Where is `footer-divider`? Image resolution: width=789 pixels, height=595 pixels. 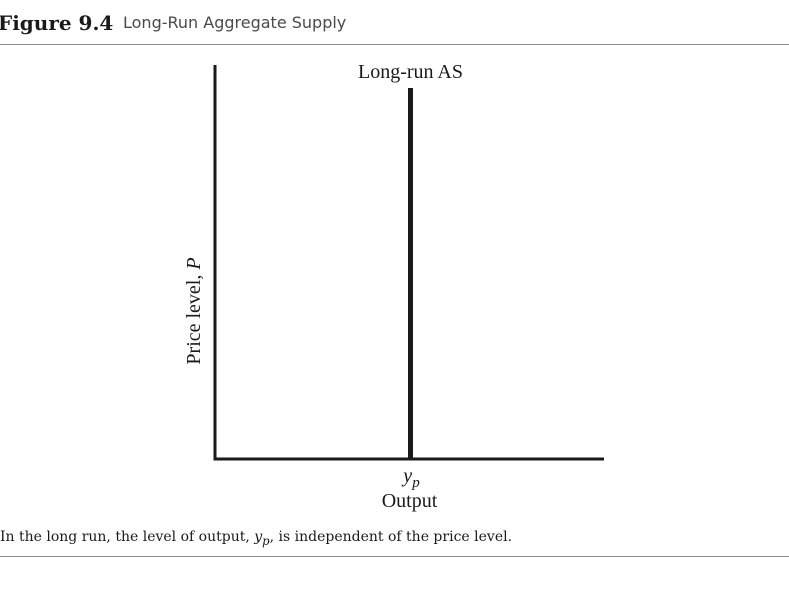
footer-divider is located at coordinates (394, 556).